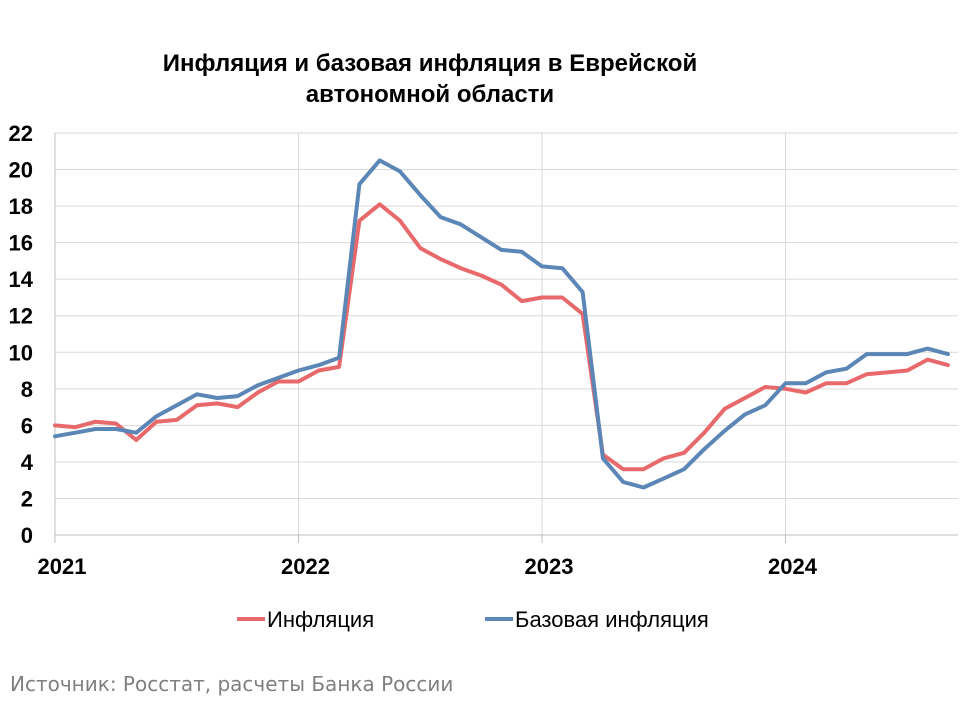 This screenshot has width=960, height=720. What do you see at coordinates (27, 498) in the screenshot?
I see `y-tick-label: 2` at bounding box center [27, 498].